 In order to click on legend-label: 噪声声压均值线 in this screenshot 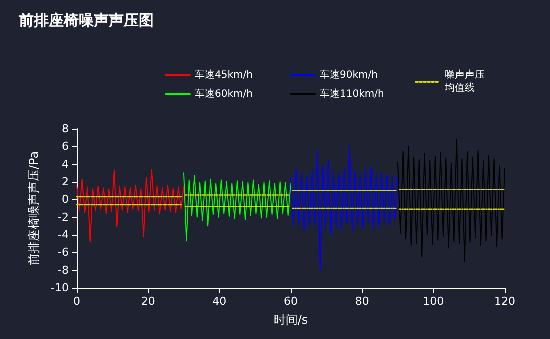, I will do `click(464, 81)`.